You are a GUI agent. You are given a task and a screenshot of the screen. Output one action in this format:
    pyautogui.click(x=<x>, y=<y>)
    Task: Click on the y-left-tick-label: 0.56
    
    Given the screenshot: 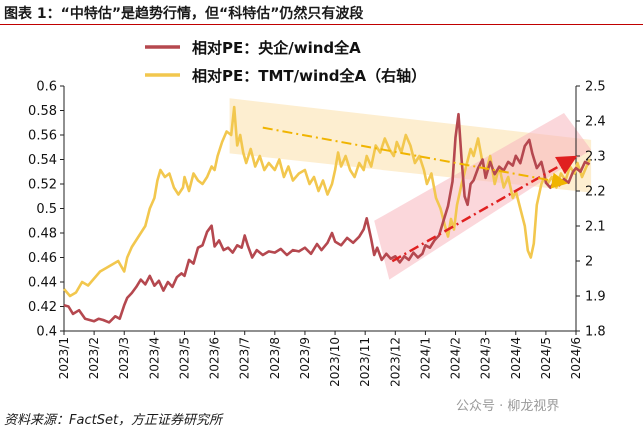 What is the action you would take?
    pyautogui.click(x=42, y=136)
    